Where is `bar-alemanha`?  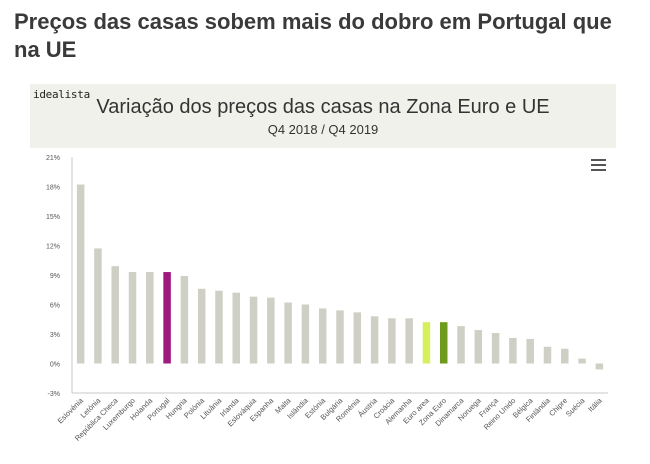
bar-alemanha is located at coordinates (409, 341).